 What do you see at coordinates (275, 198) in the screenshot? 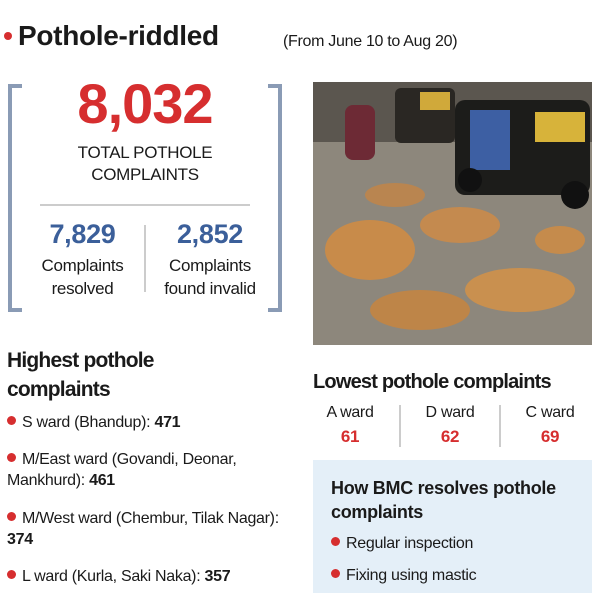
I see `right-bracket` at bounding box center [275, 198].